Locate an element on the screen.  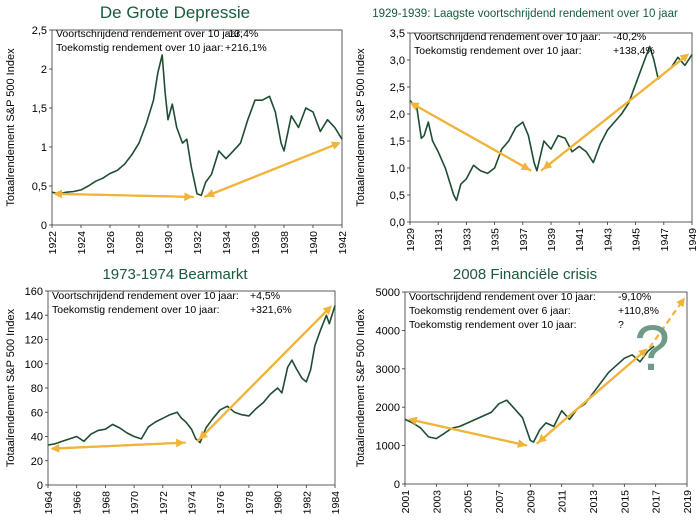
x-tick-label: 1939 is located at coordinates (552, 240).